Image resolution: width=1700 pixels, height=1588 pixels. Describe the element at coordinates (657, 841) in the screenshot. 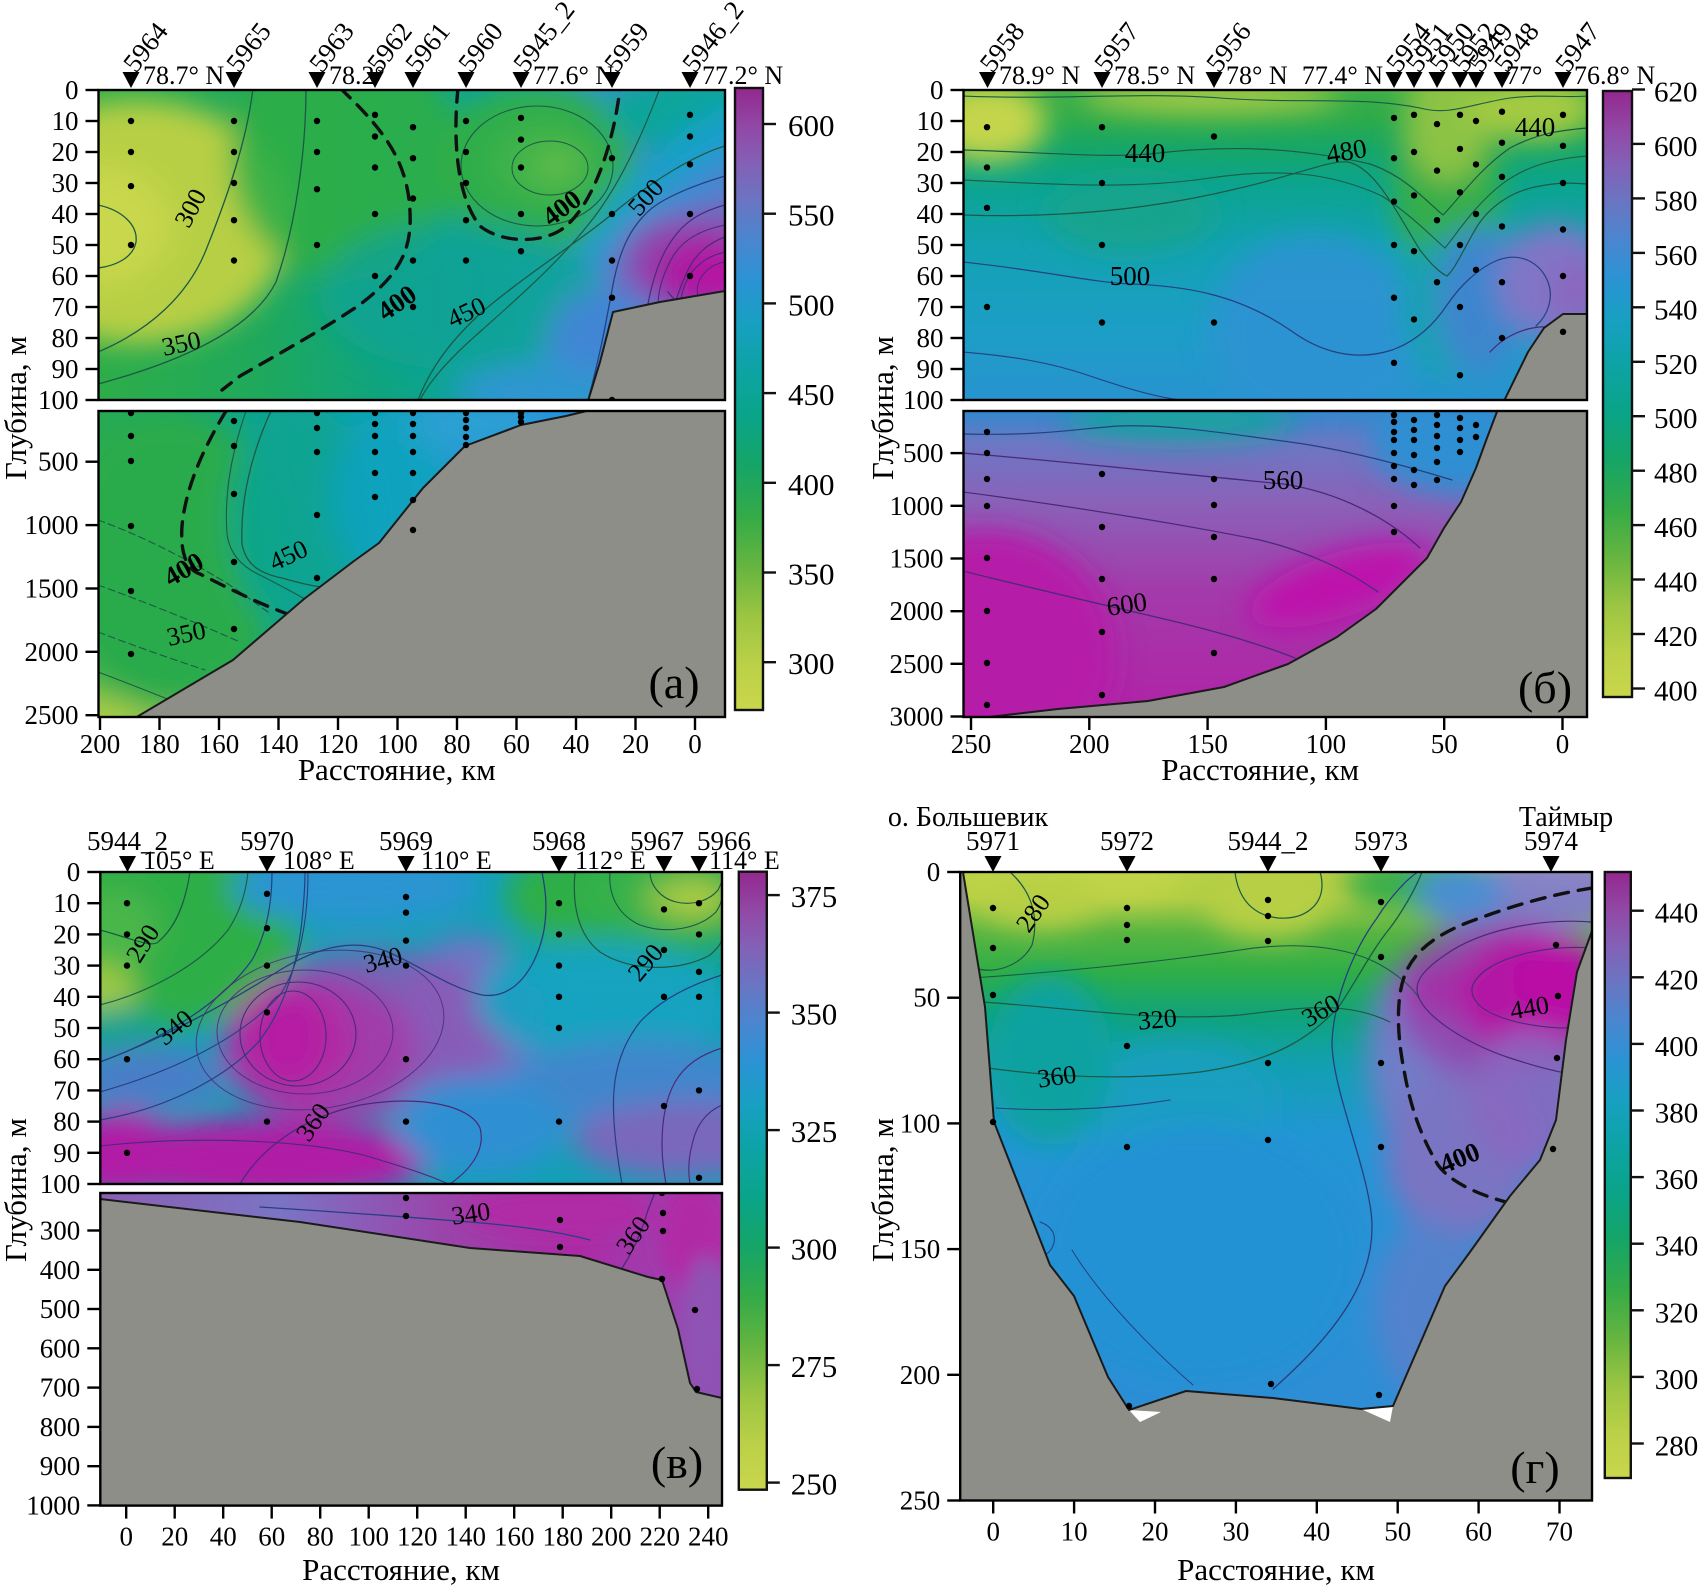

I see `svg-text: 5967` at that location.